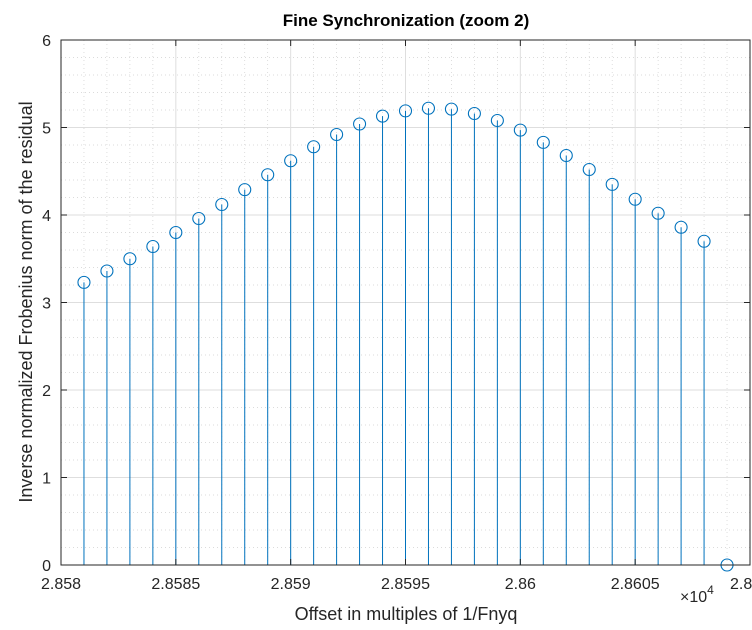  What do you see at coordinates (405, 584) in the screenshot?
I see `x-tick-label: 2.8595` at bounding box center [405, 584].